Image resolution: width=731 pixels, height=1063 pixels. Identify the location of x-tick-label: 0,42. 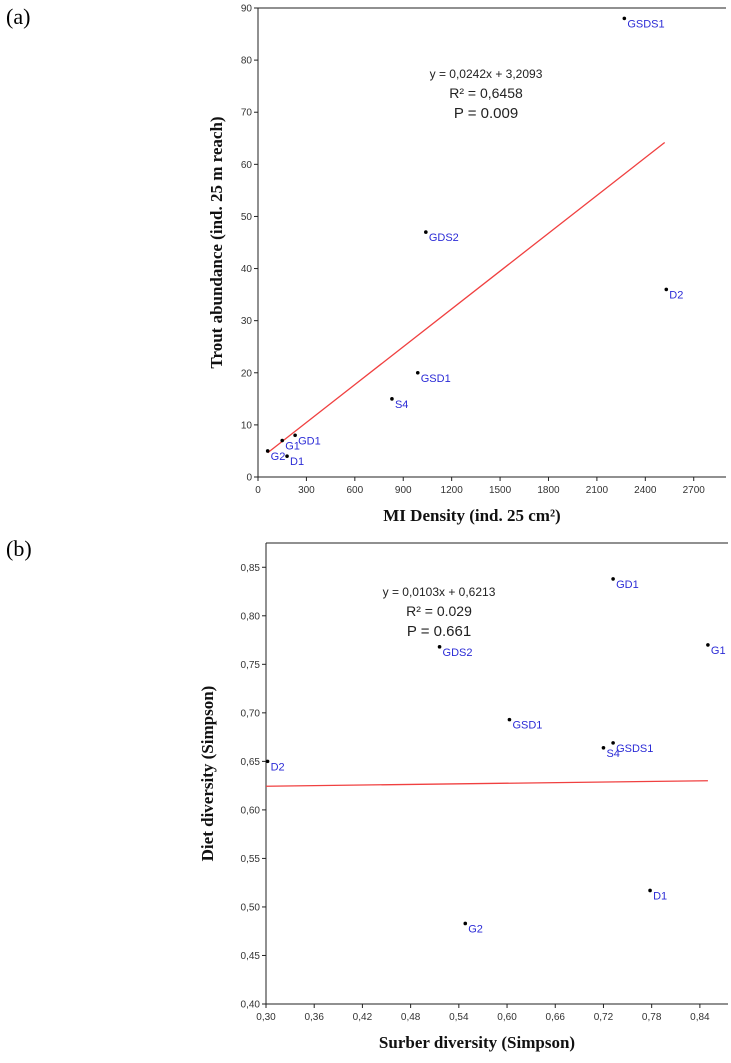
(363, 1017).